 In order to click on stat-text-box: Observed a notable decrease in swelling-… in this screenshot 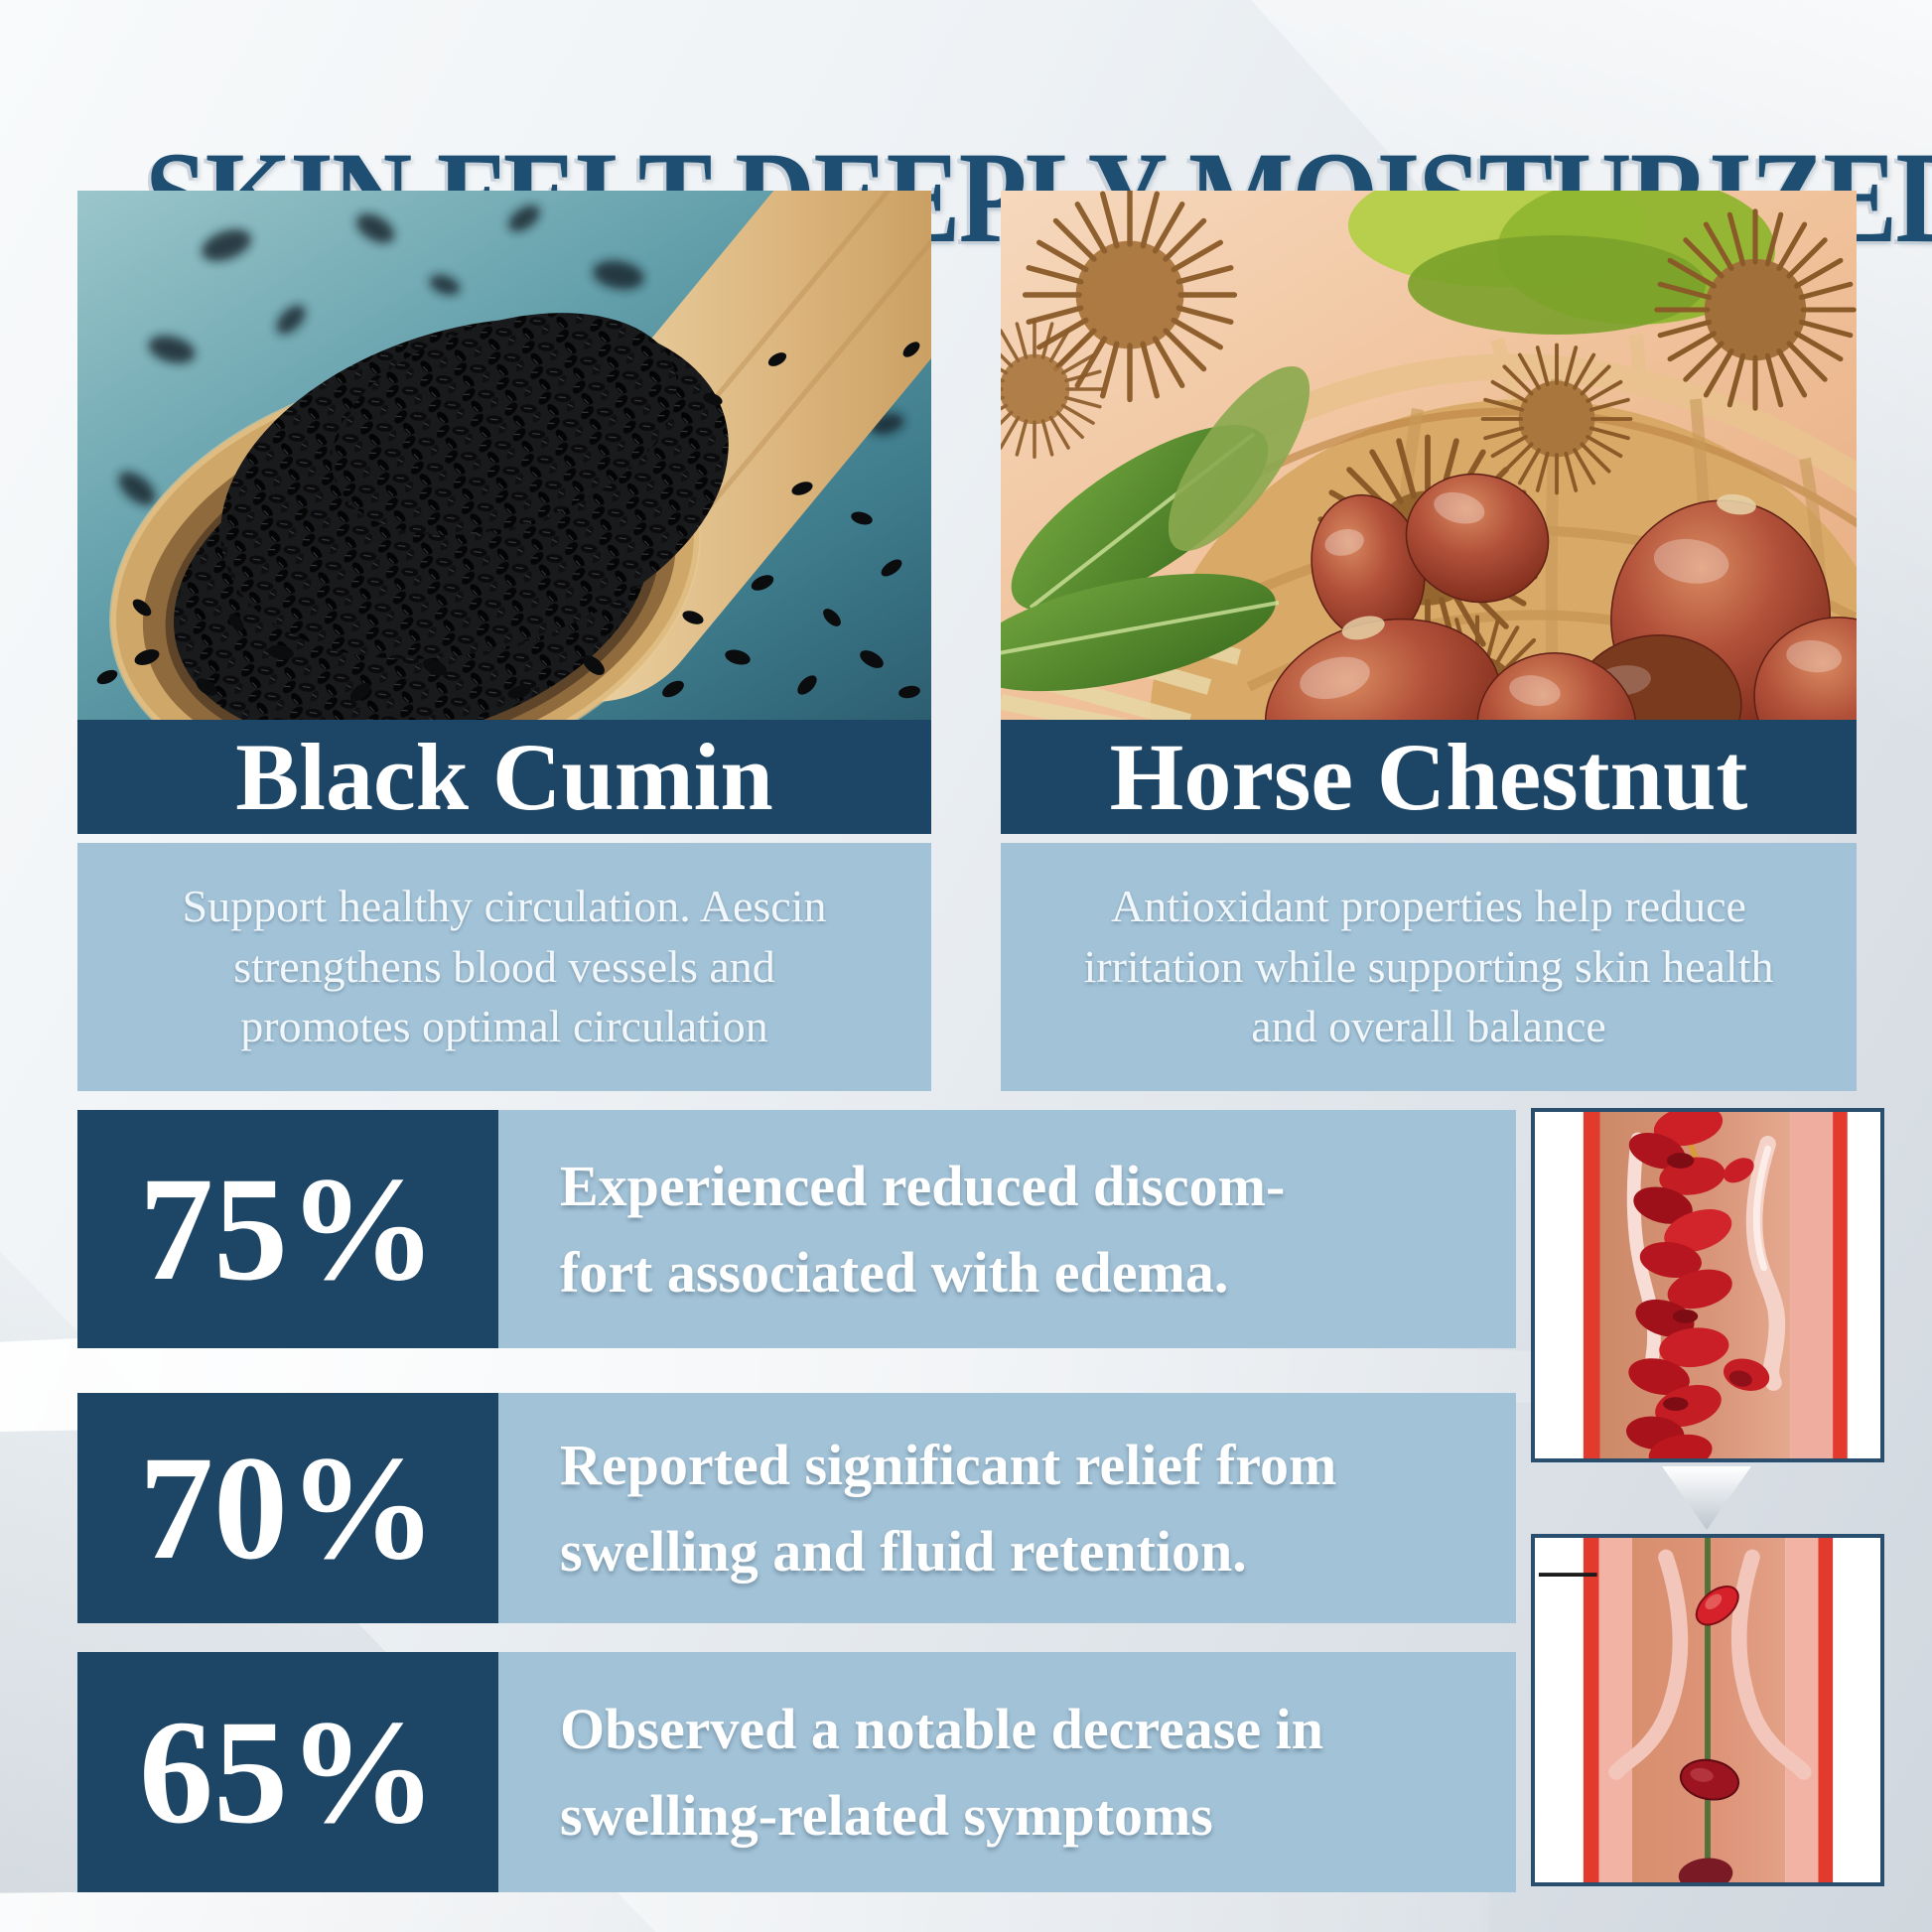, I will do `click(1007, 1772)`.